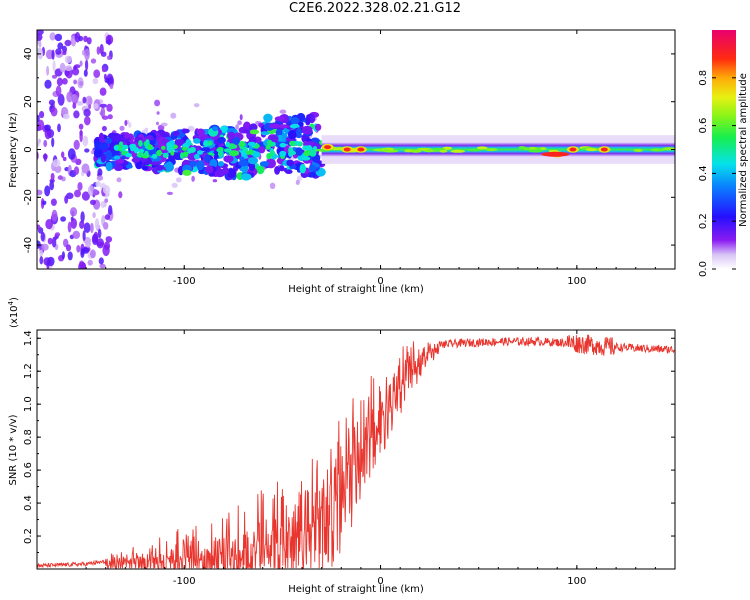 The image size is (750, 600). Describe the element at coordinates (28, 101) in the screenshot. I see `y-tick-label: 20` at that location.